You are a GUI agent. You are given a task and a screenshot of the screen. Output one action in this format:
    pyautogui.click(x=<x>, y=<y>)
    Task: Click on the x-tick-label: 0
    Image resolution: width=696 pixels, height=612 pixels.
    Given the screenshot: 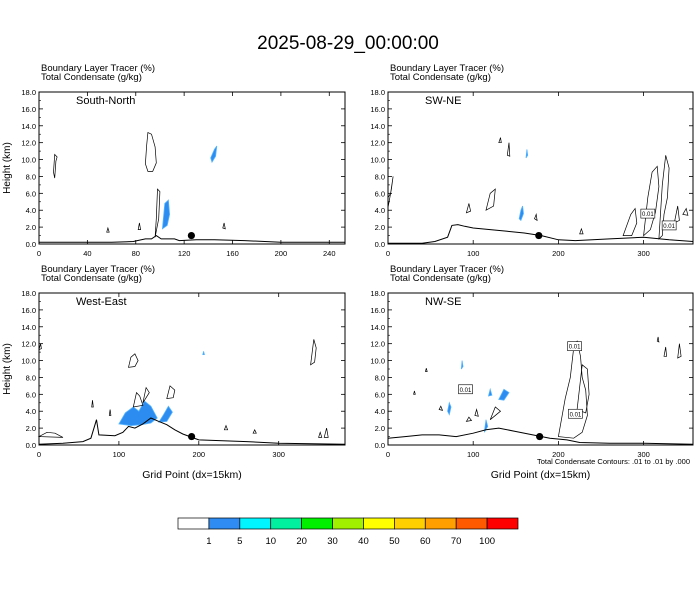 What is the action you would take?
    pyautogui.click(x=39, y=454)
    